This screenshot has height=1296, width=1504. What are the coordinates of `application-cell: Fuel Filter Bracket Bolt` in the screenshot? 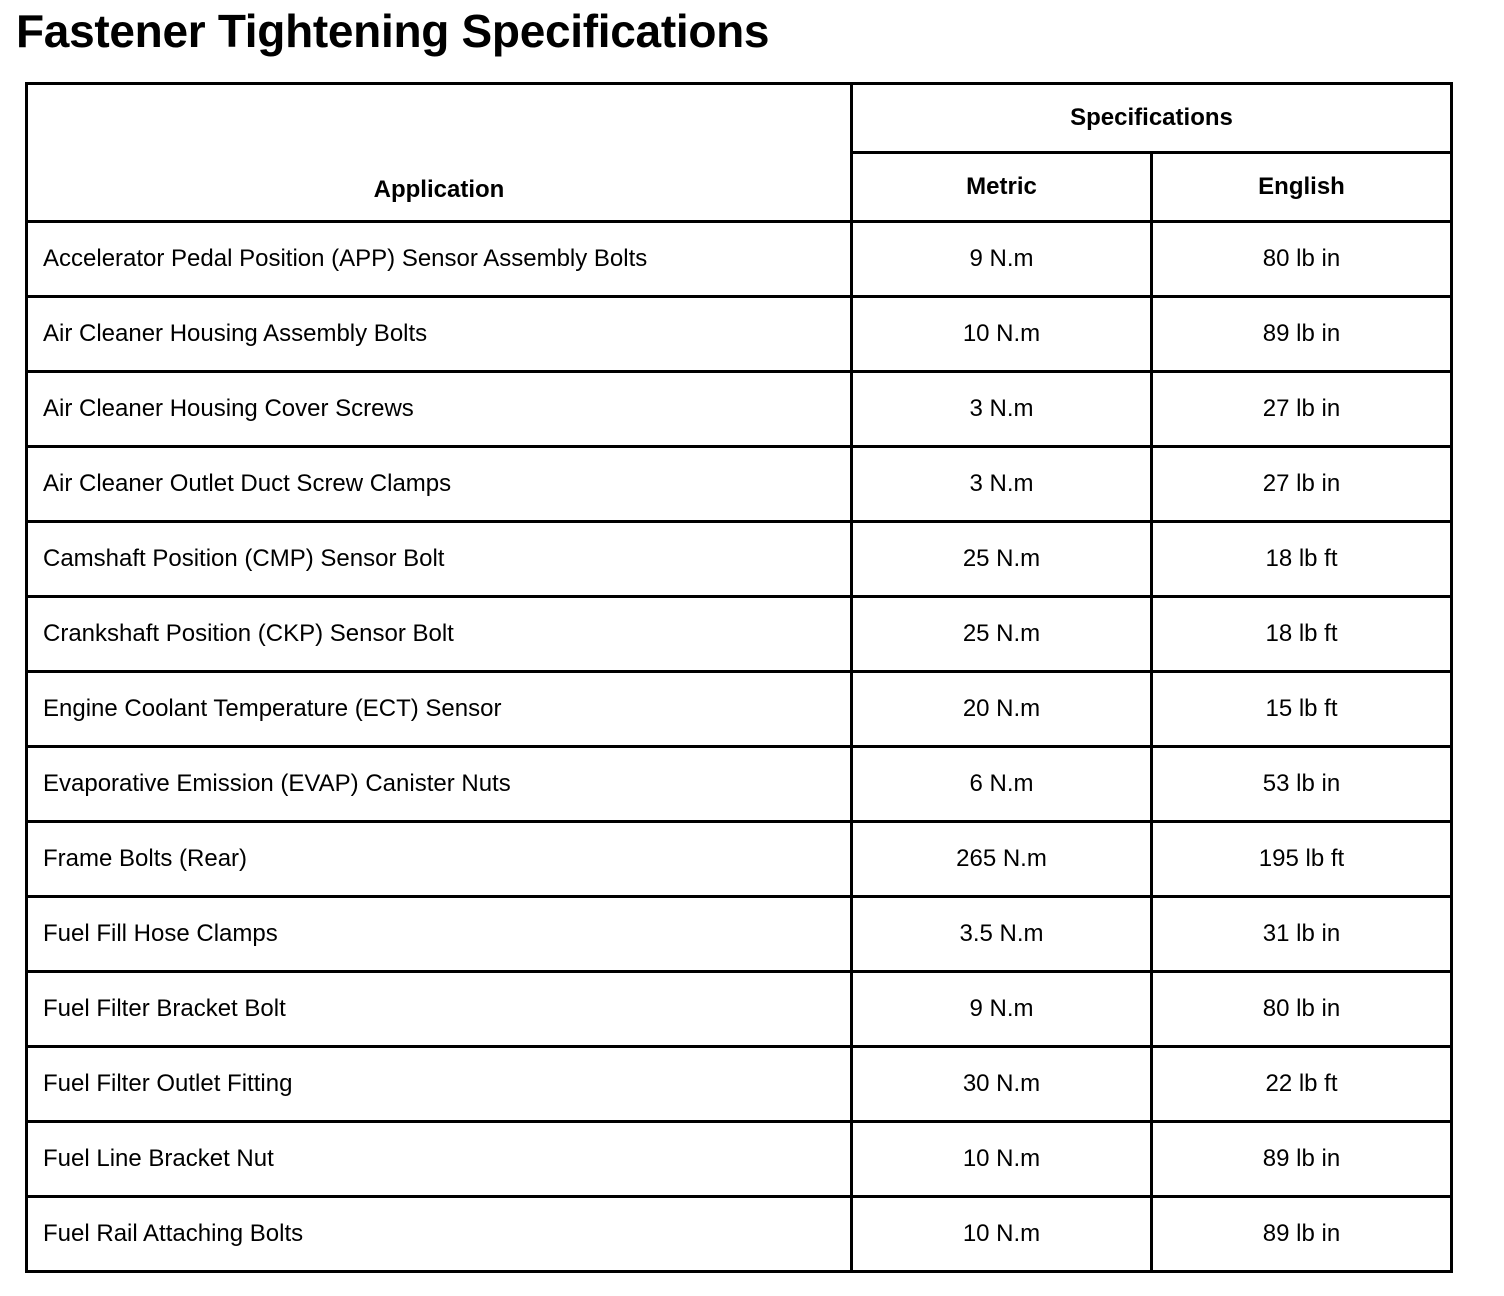 It's located at (439, 1009).